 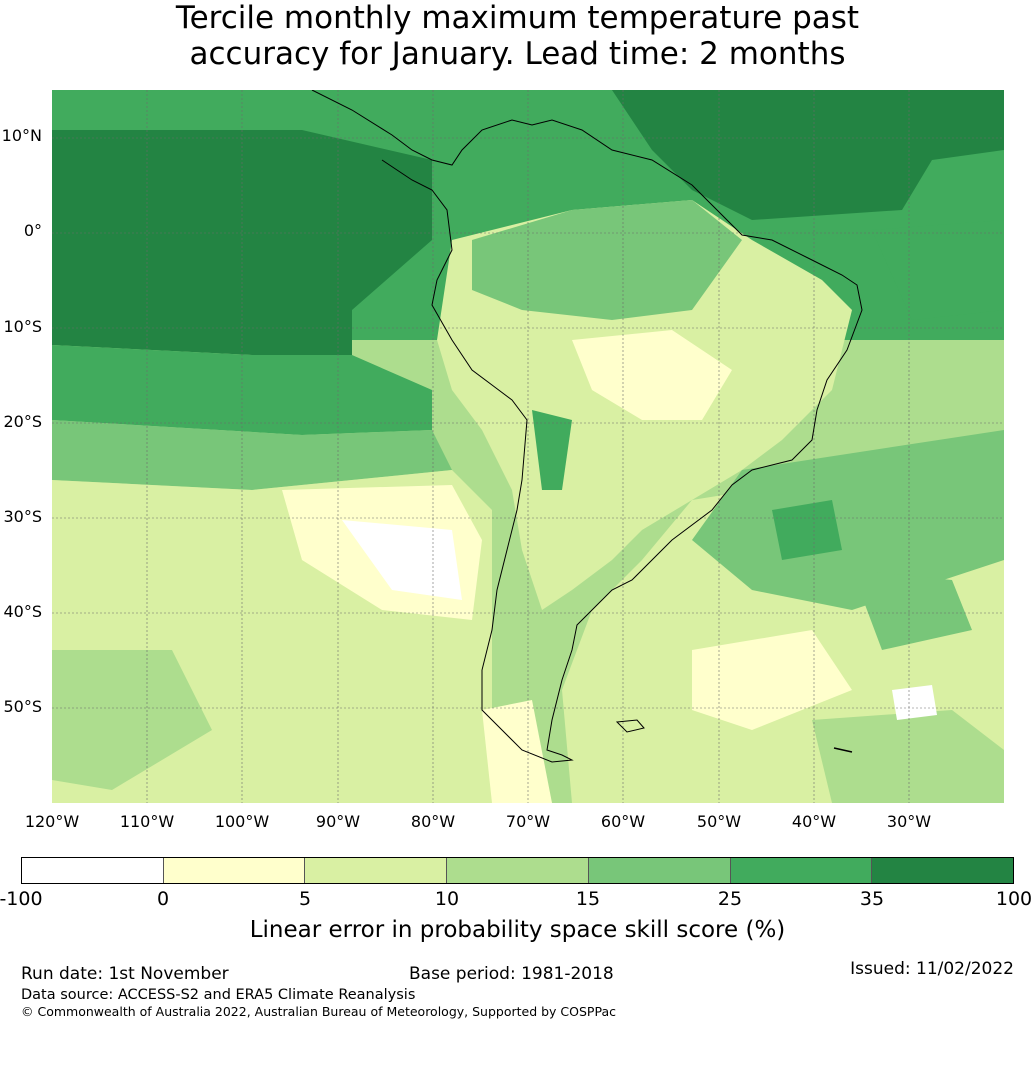 I want to click on lat-label-10n: 10°N, so click(x=21, y=135).